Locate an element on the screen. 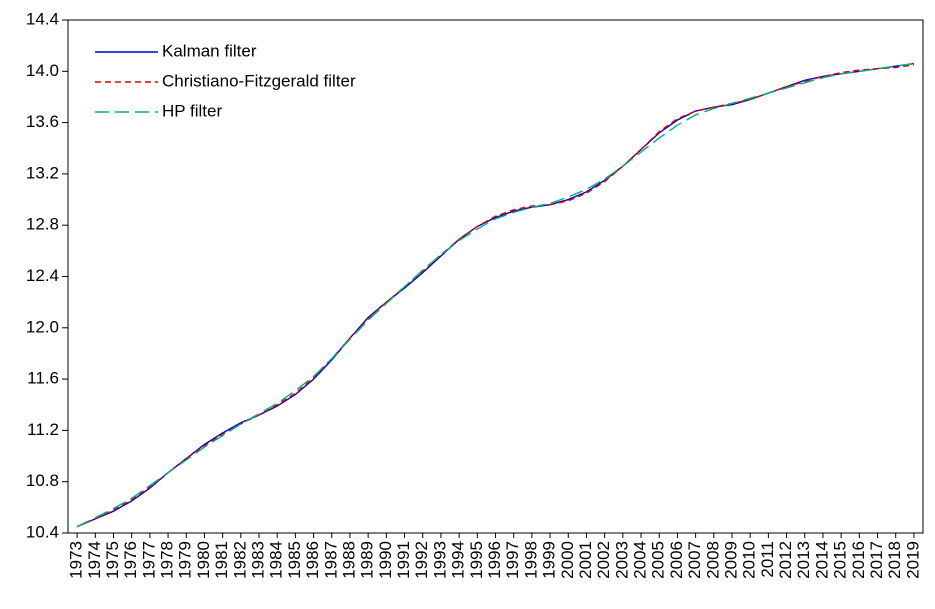  y-tick-label: 13.2 is located at coordinates (42, 172).